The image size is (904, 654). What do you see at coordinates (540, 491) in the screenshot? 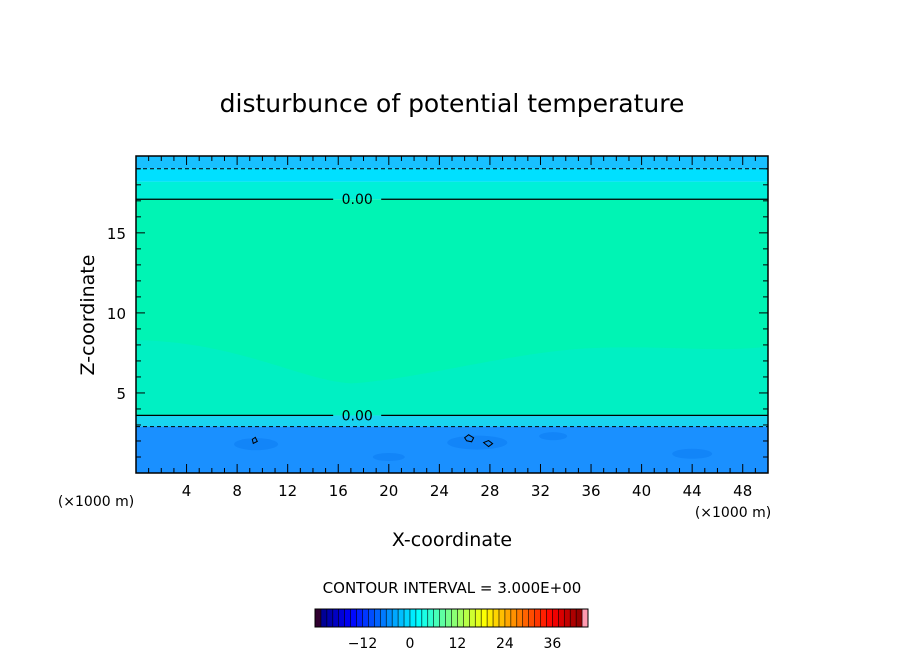
I see `x-tick-label-7: 32` at bounding box center [540, 491].